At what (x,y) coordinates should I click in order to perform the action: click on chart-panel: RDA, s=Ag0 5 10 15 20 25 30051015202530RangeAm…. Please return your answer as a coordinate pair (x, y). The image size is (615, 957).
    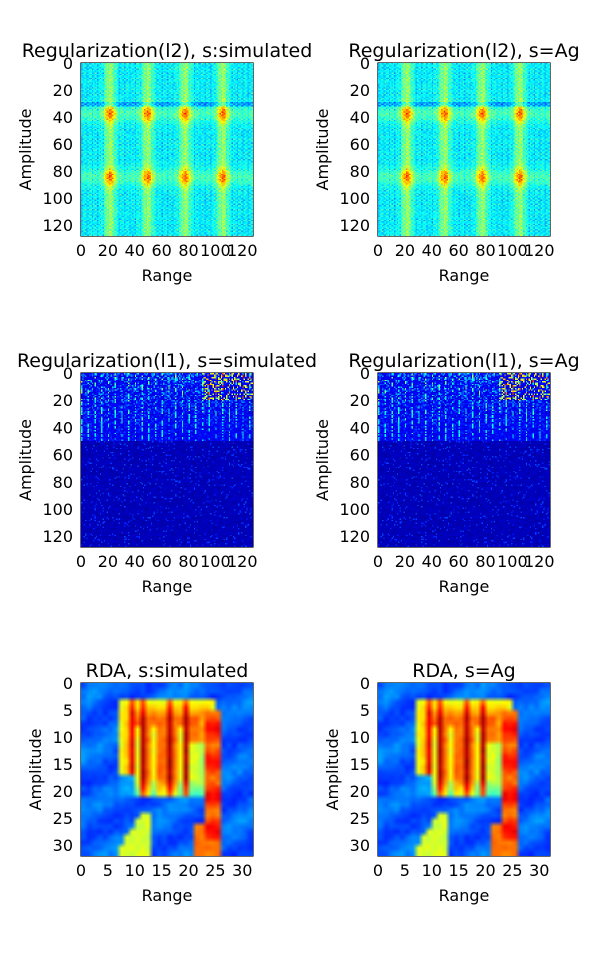
    Looking at the image, I should click on (437, 782).